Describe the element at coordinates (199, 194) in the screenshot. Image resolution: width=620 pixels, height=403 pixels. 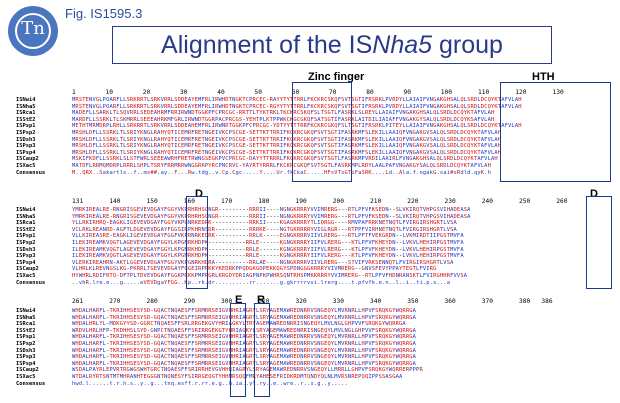
I see `d-label-1: D` at that location.